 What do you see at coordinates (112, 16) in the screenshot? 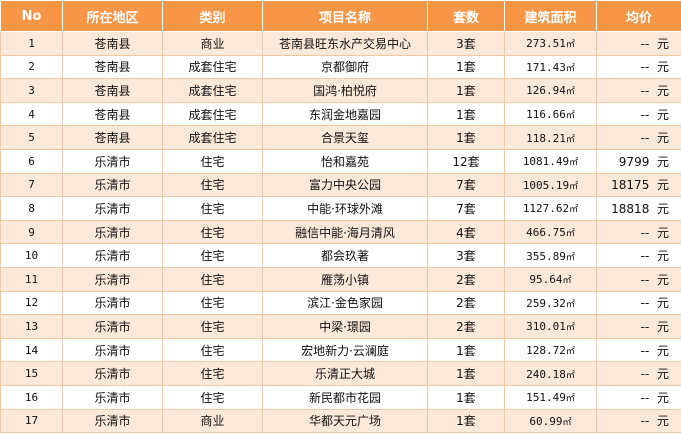
I see `header-region: 所在地区` at bounding box center [112, 16].